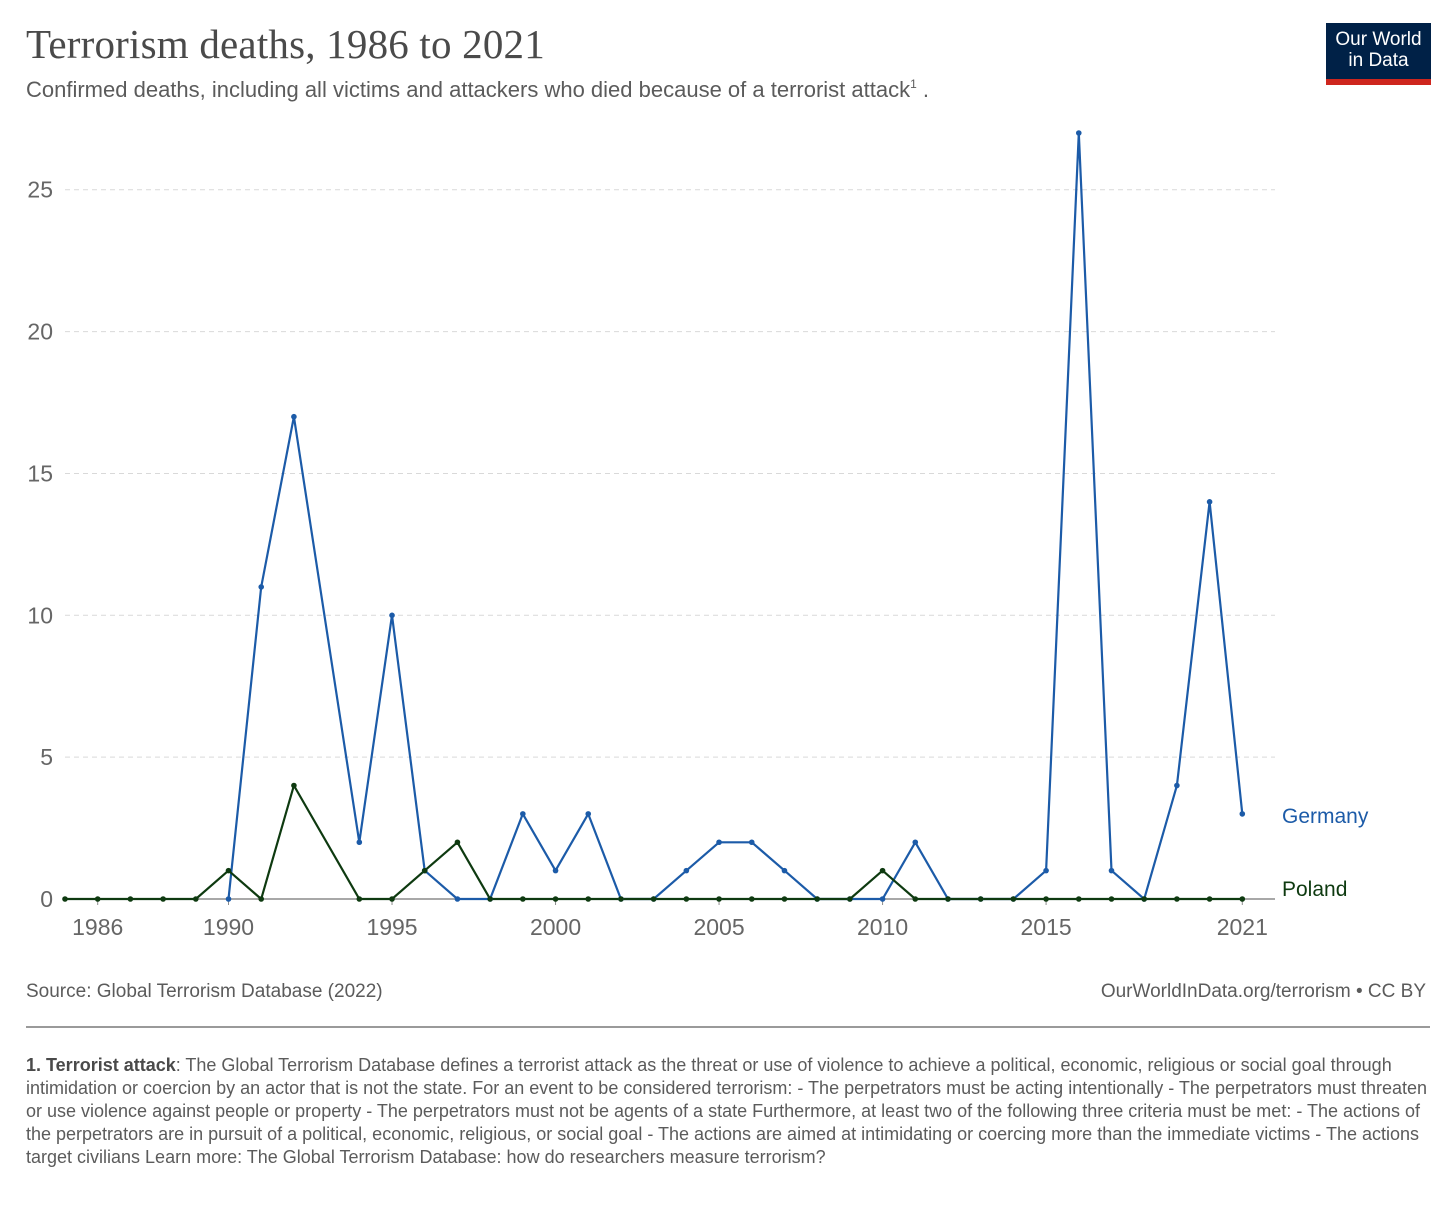 This screenshot has height=1217, width=1456. Describe the element at coordinates (228, 927) in the screenshot. I see `x-tick-label: 1990` at that location.